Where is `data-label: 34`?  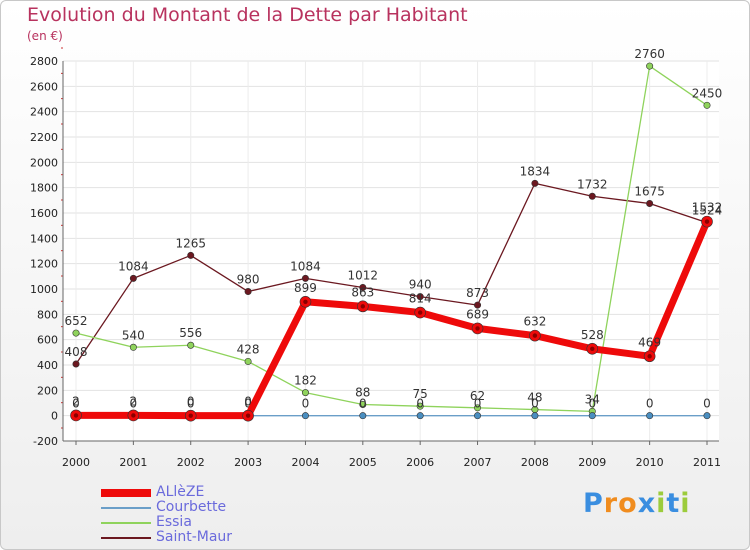 data-label: 34 is located at coordinates (592, 399).